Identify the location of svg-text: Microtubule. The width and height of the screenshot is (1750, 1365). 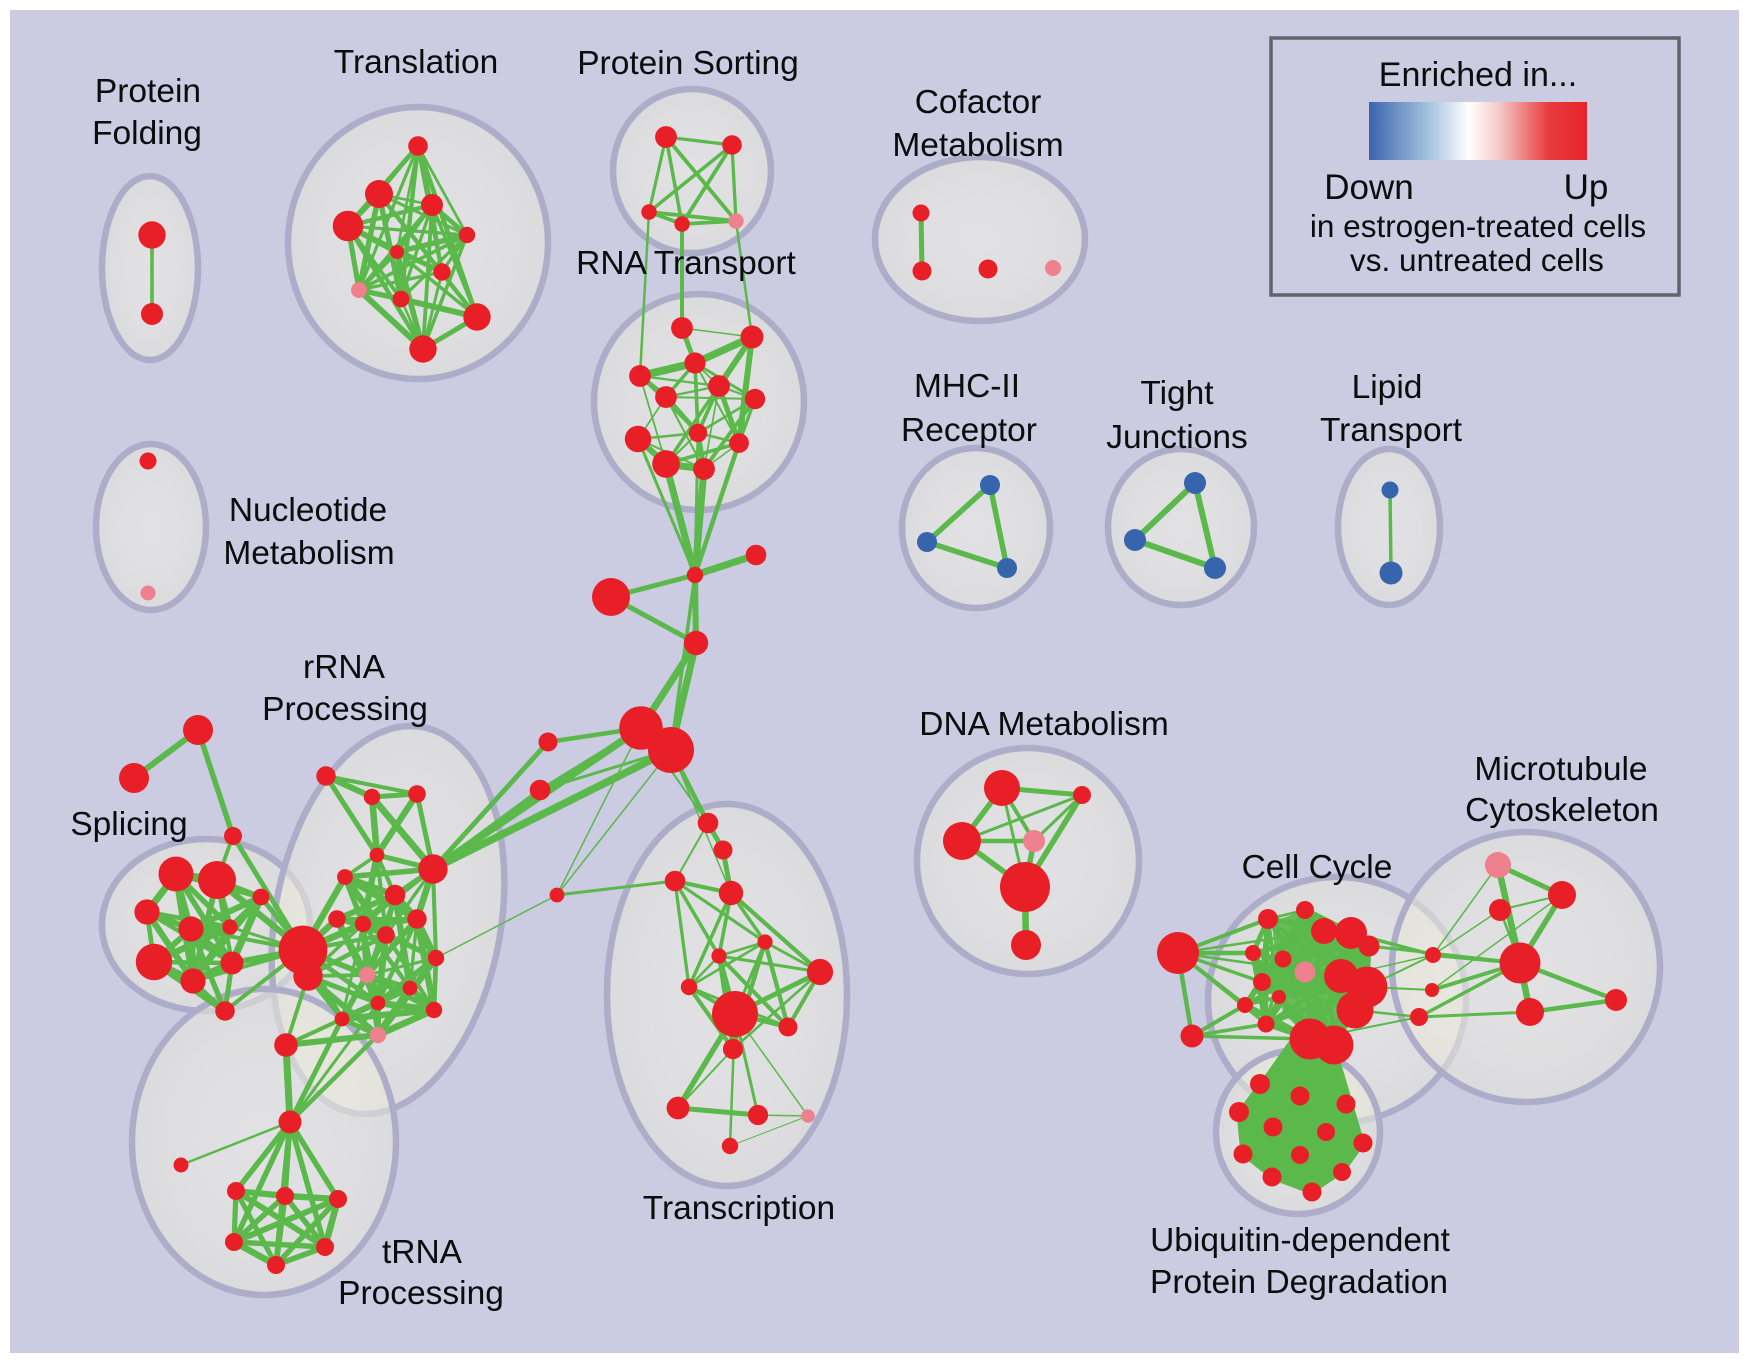
(1560, 769).